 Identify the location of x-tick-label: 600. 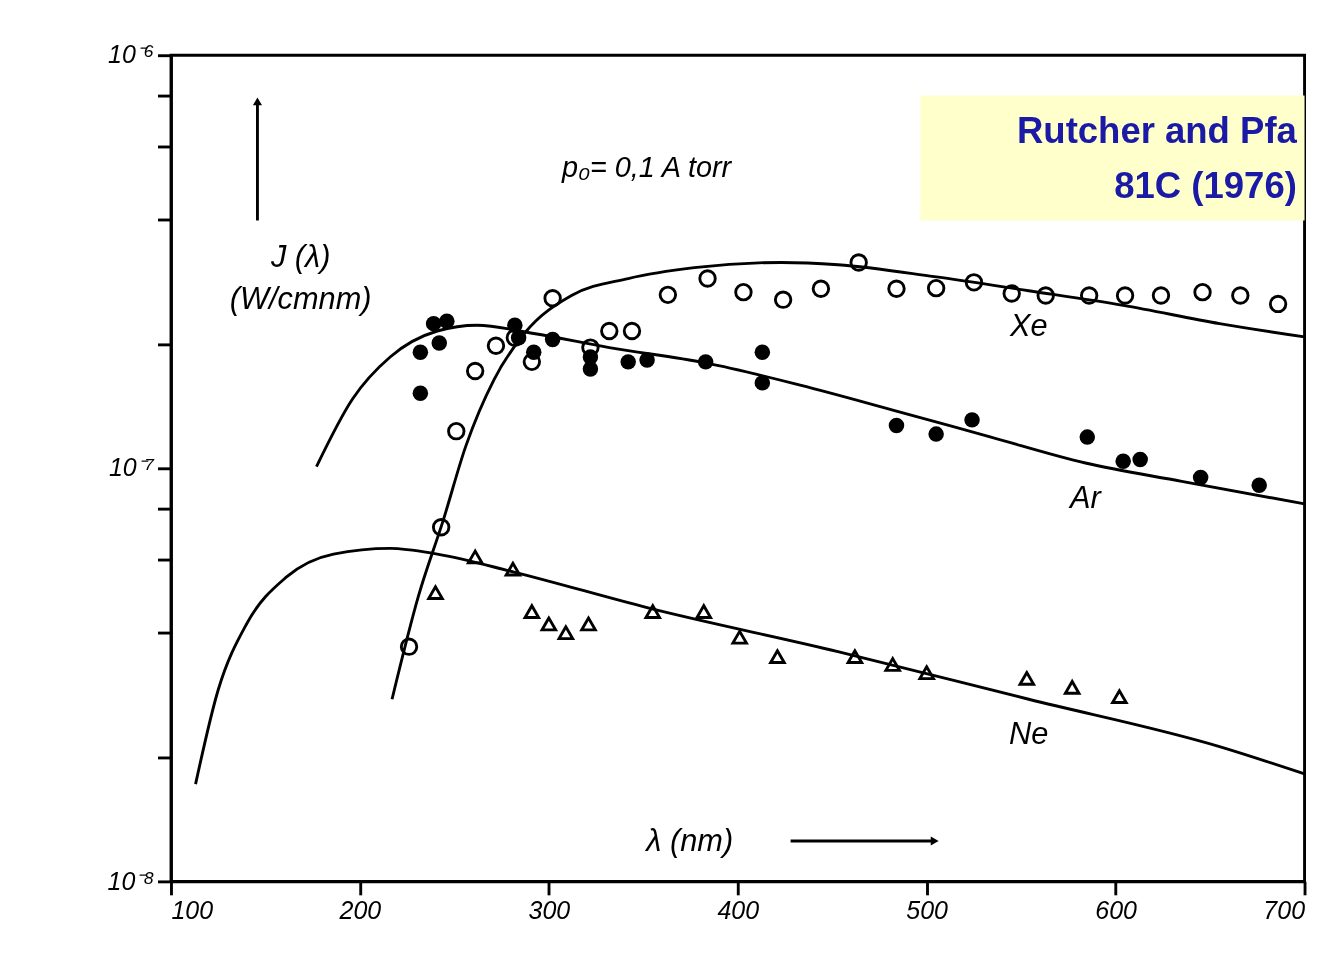
(1116, 910).